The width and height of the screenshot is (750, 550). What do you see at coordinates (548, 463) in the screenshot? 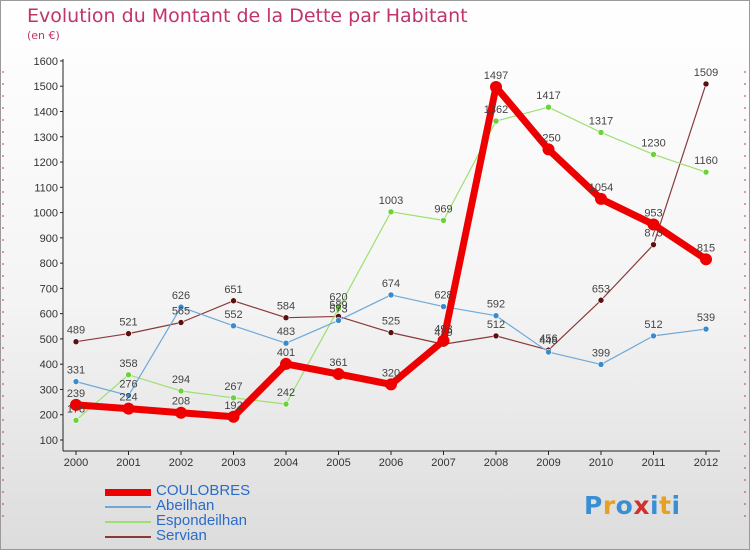
I see `x-tick-label: 2009` at bounding box center [548, 463].